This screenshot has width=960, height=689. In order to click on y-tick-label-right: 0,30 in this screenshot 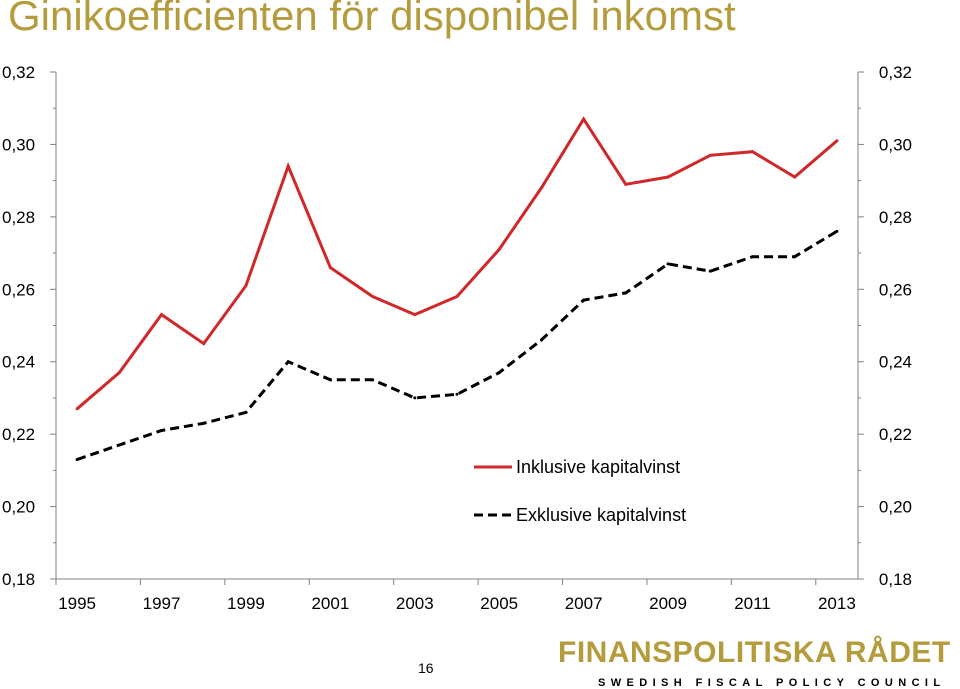, I will do `click(895, 144)`.